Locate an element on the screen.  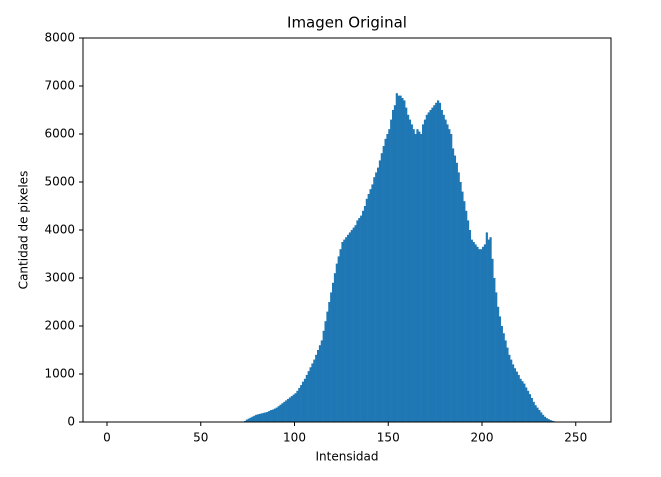
x-tick-label: 200 is located at coordinates (482, 438).